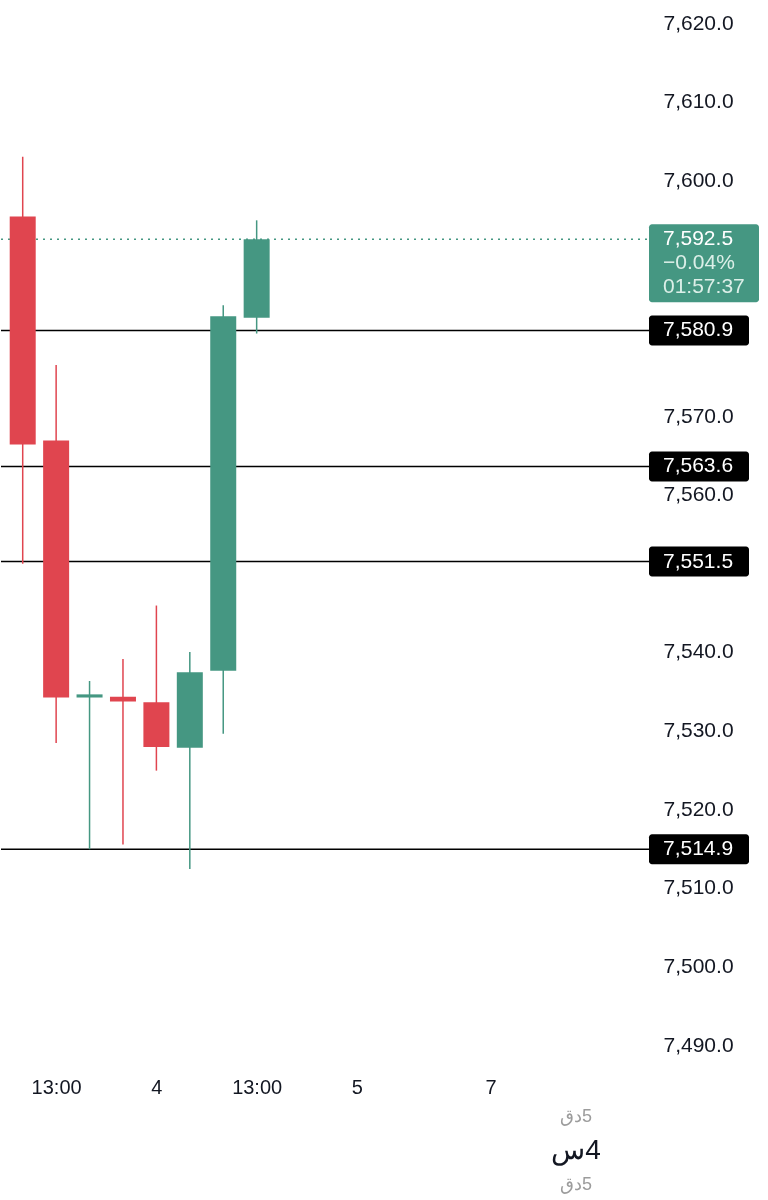 Image resolution: width=768 pixels, height=1200 pixels. I want to click on y-tick-label: 7,600.0, so click(698, 179).